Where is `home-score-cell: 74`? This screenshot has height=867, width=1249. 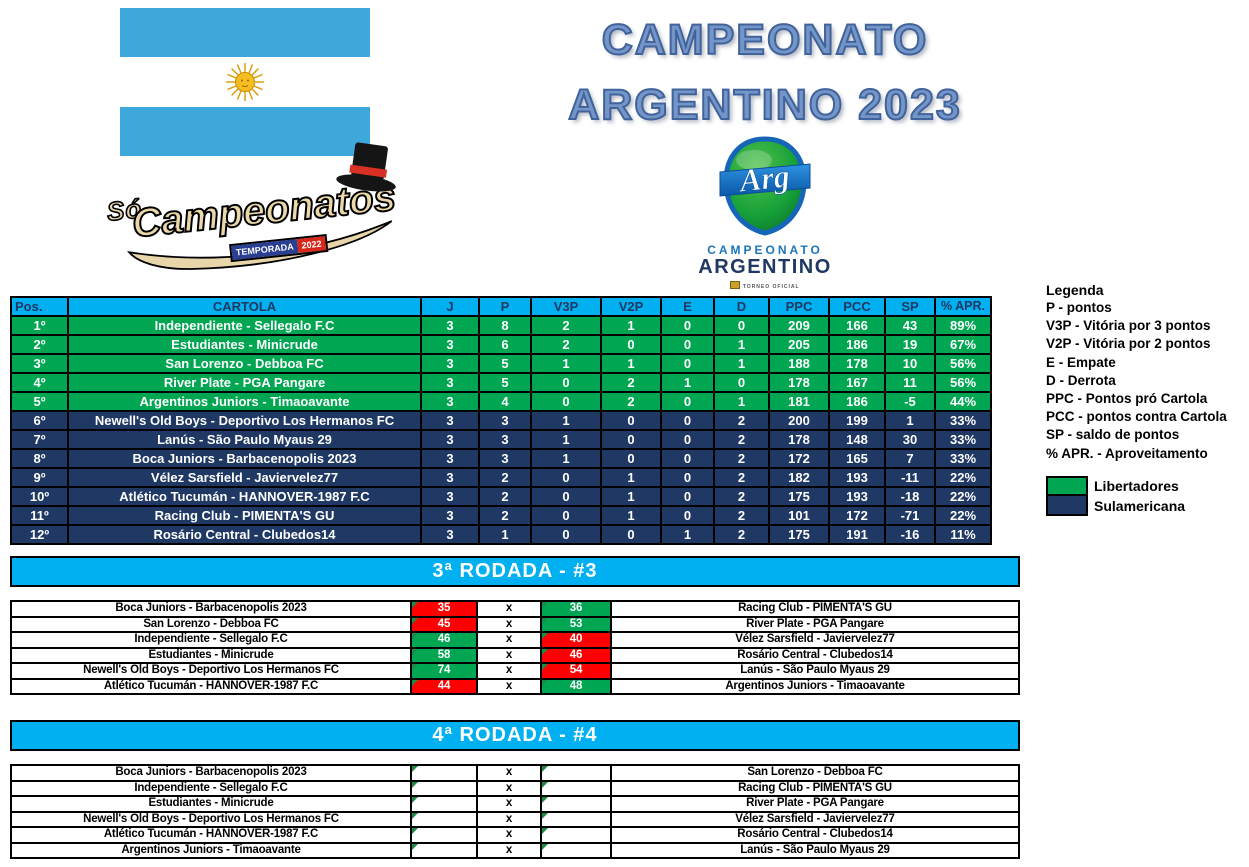 home-score-cell: 74 is located at coordinates (444, 671).